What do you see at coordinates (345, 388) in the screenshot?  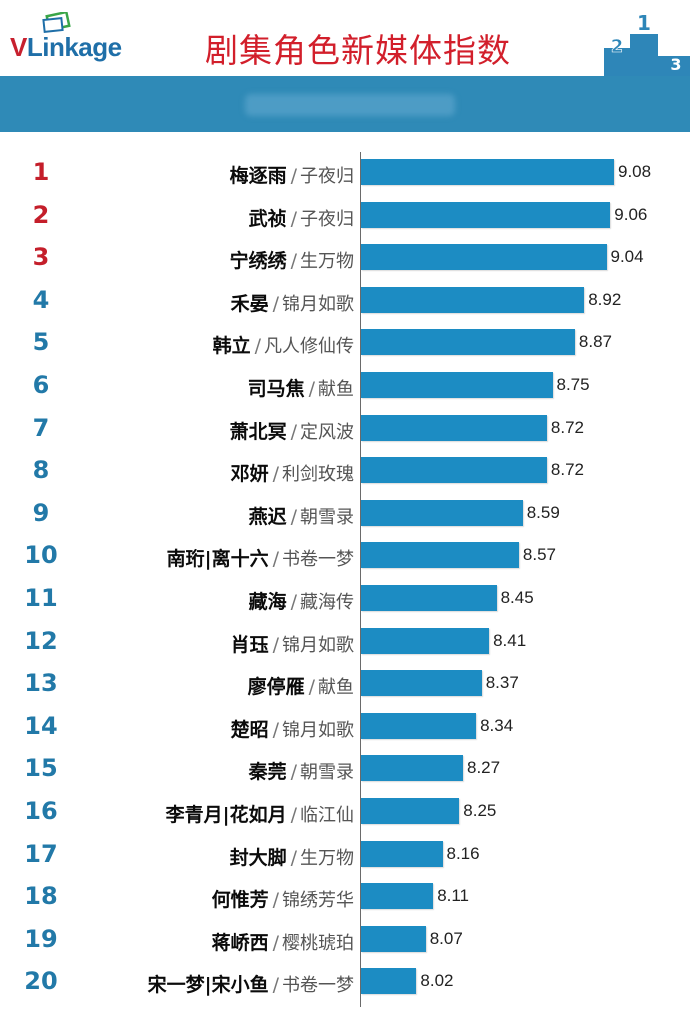 I see `chart-row: 6 司马焦 / 献鱼 8.75` at bounding box center [345, 388].